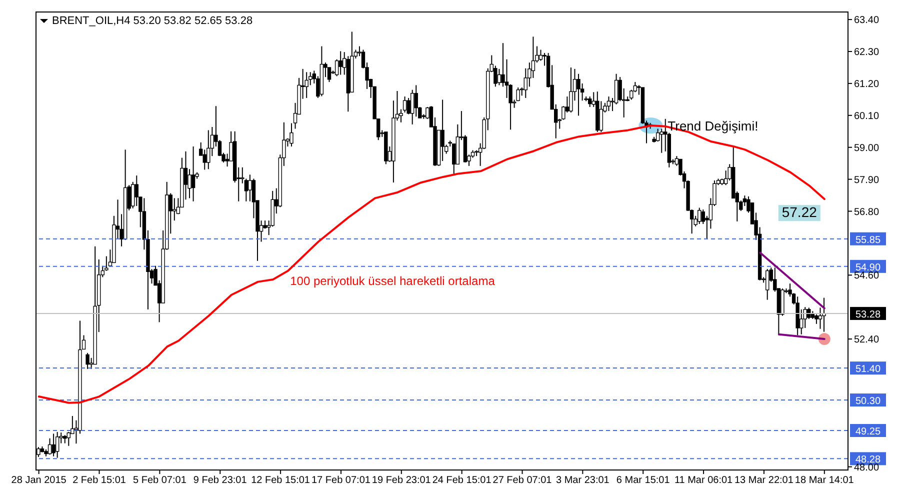 Image resolution: width=900 pixels, height=500 pixels. I want to click on x-tick-label: 19 Feb 23:01, so click(402, 480).